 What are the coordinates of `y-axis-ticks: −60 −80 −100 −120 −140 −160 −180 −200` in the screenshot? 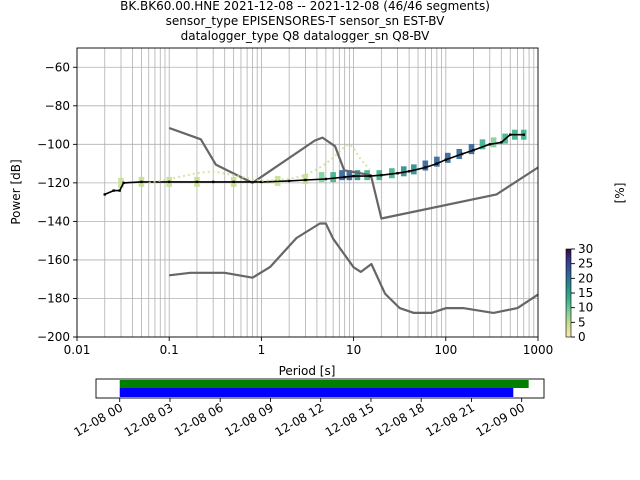 It's located at (57, 202).